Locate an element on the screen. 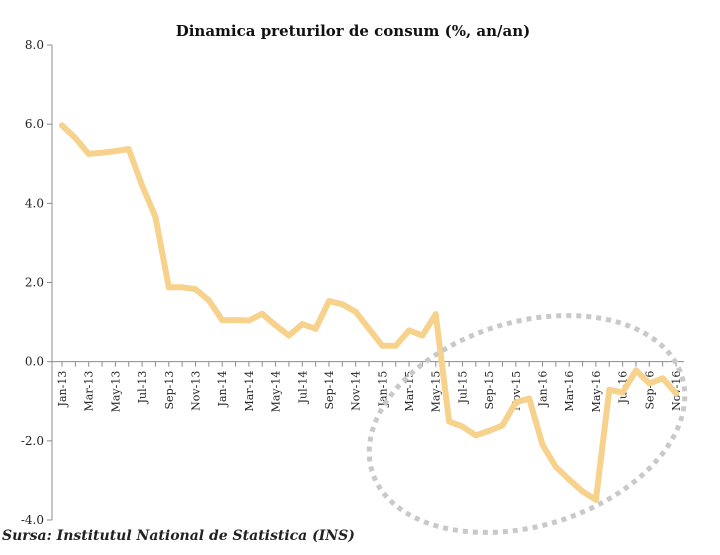 The width and height of the screenshot is (720, 555). x-tick-label: Sep-13 is located at coordinates (169, 390).